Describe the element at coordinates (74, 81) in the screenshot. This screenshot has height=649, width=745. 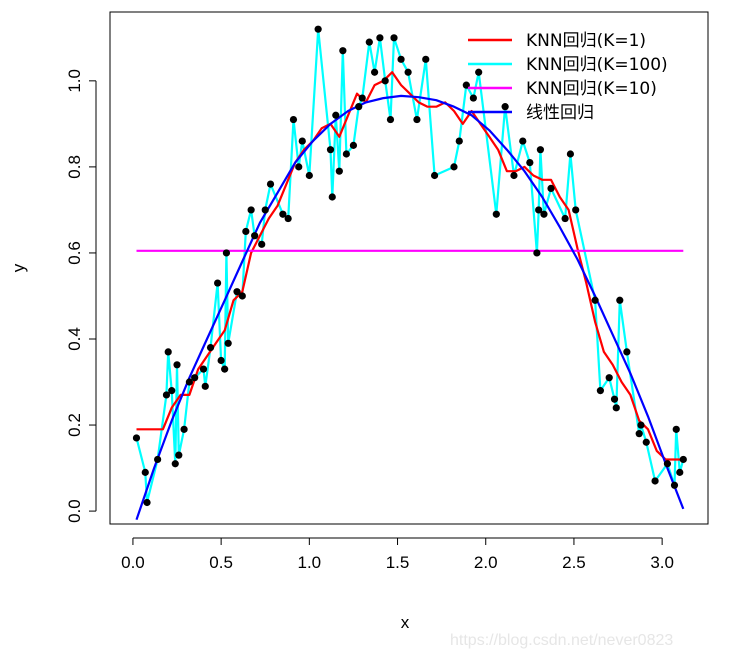
I see `y-tick-label-5: 1.0` at that location.